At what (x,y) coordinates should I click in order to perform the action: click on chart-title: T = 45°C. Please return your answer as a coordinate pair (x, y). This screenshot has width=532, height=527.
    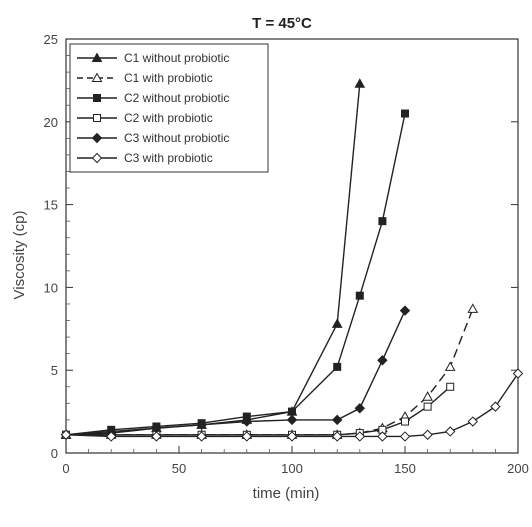
    Looking at the image, I should click on (282, 23).